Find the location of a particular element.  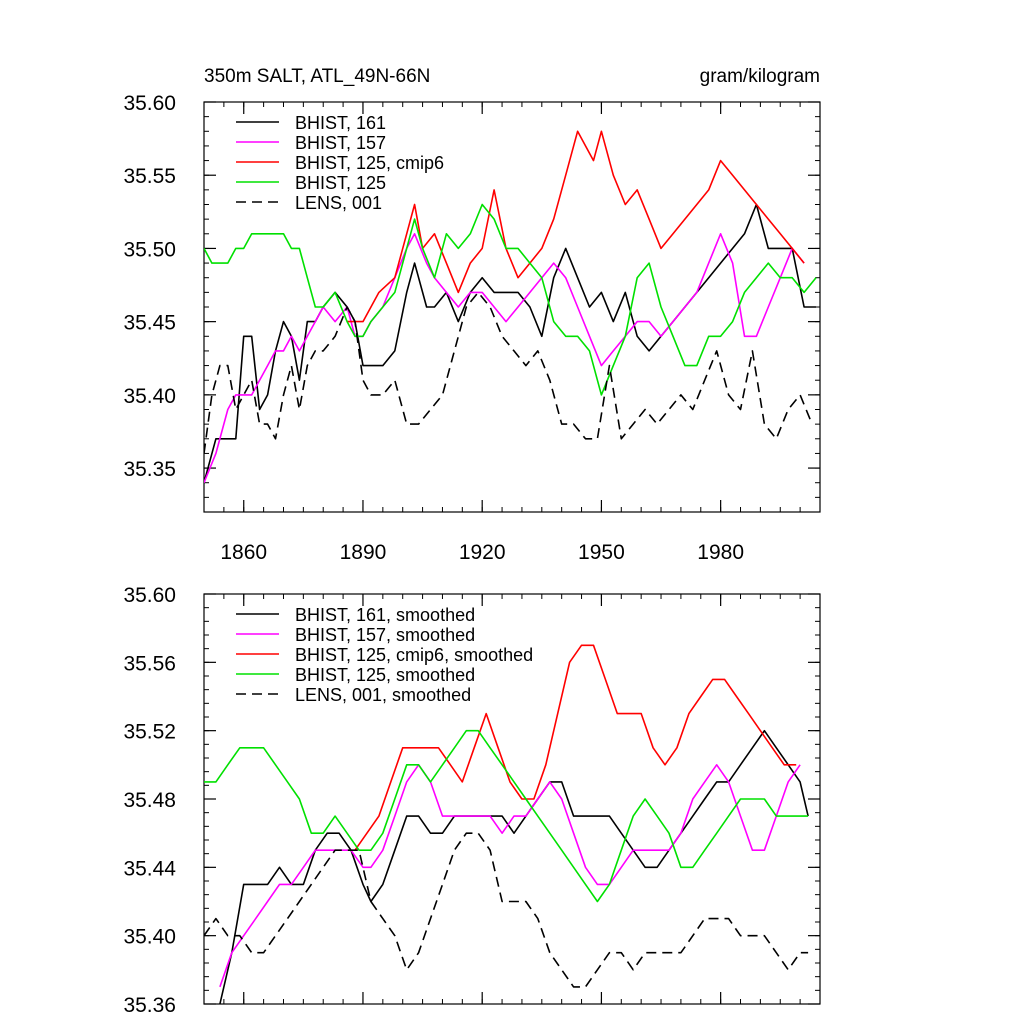

x-tick-label: 1890 is located at coordinates (363, 552).